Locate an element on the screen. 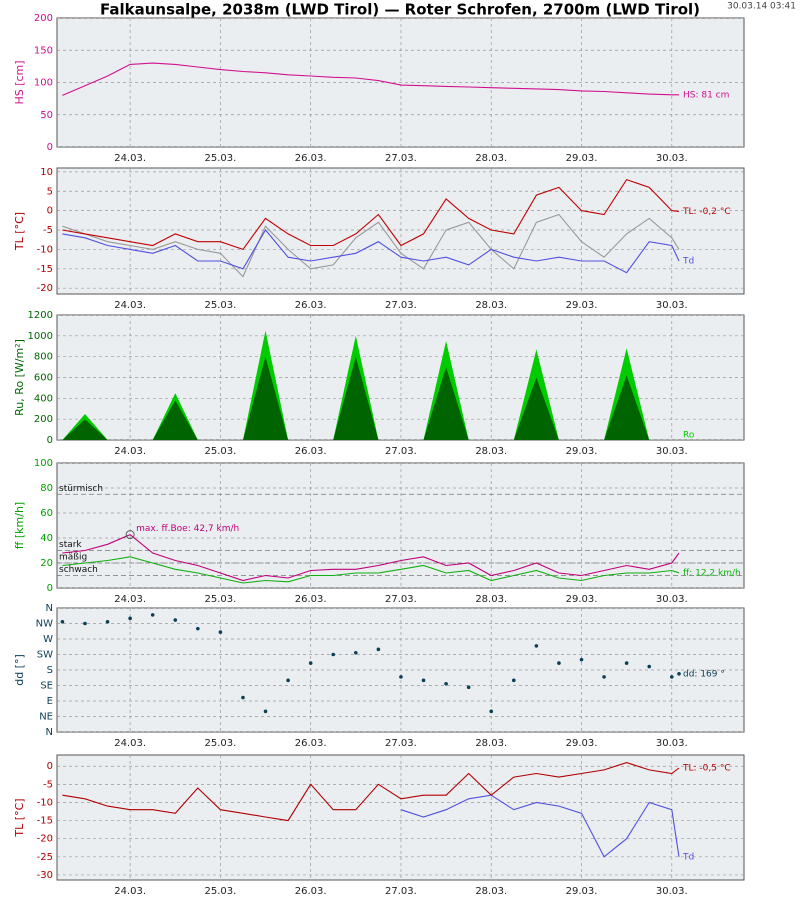  y-tick-label: E is located at coordinates (50, 701).